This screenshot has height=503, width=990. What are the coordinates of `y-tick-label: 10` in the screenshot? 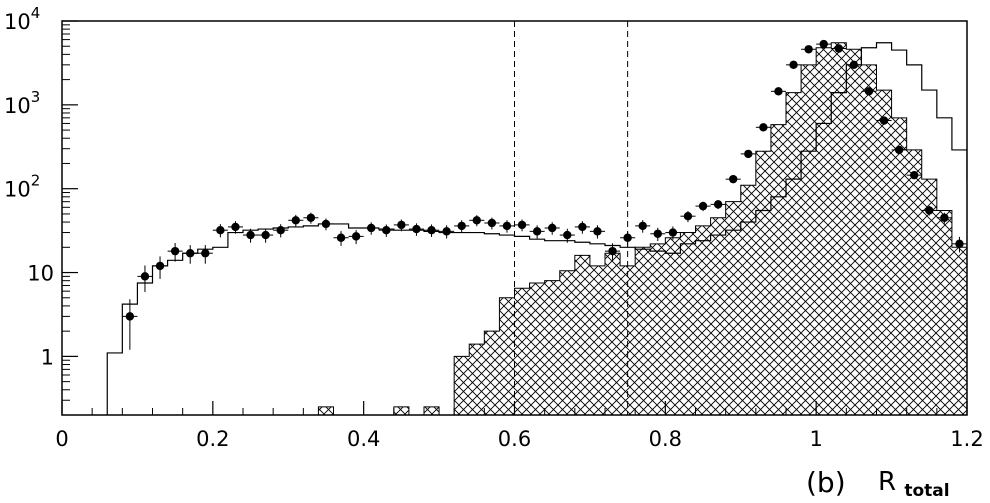 It's located at (40, 274).